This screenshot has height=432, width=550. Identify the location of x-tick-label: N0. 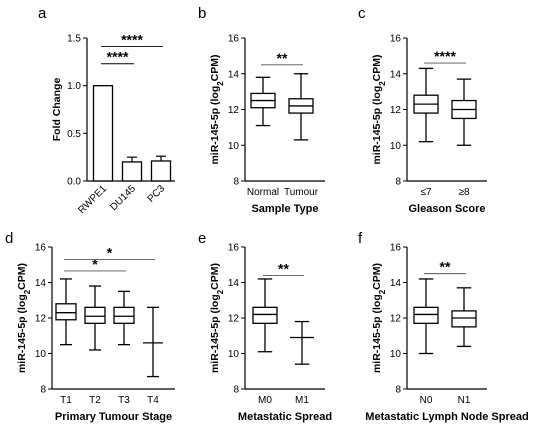
(426, 400).